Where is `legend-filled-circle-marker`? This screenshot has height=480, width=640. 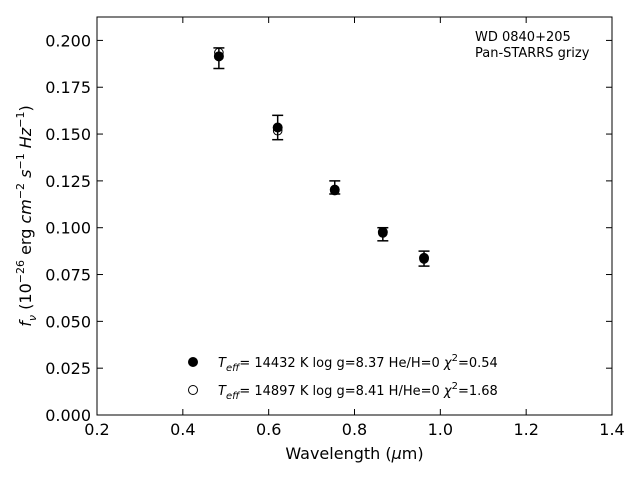
legend-filled-circle-marker is located at coordinates (193, 362).